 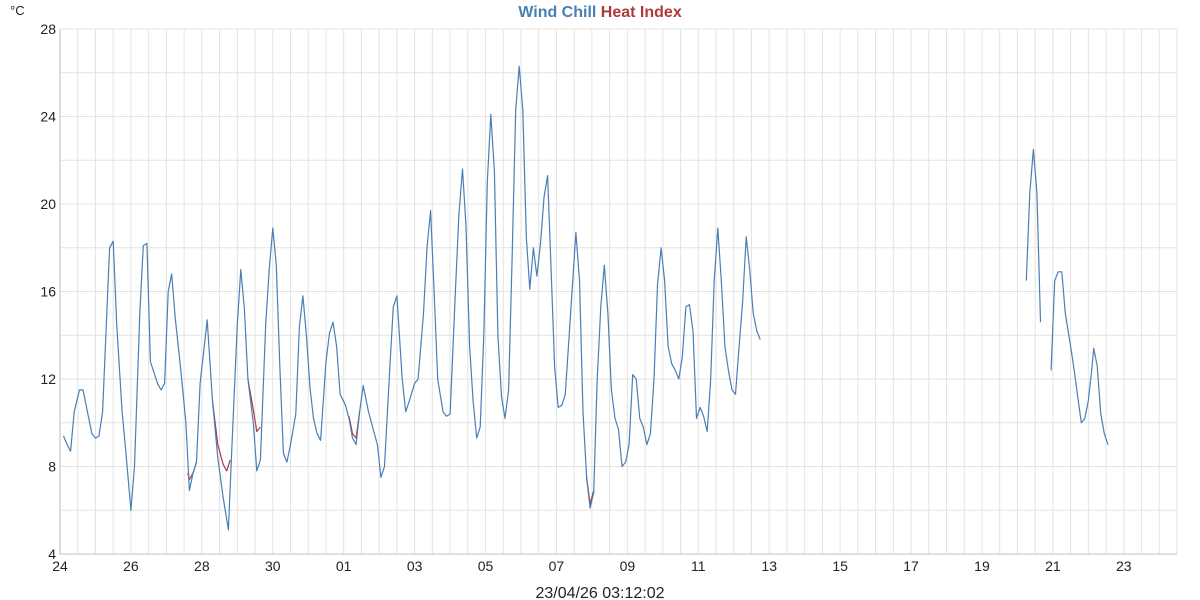 What do you see at coordinates (486, 566) in the screenshot?
I see `x-tick-label: 05` at bounding box center [486, 566].